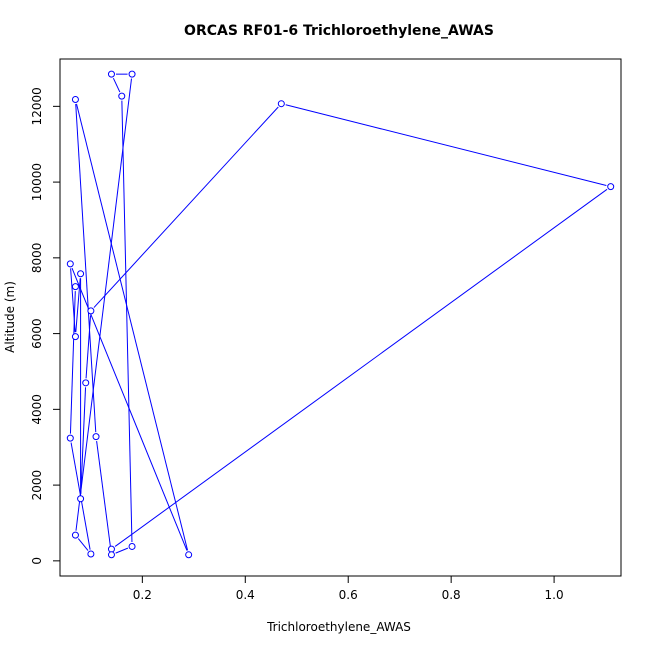 This screenshot has width=650, height=650. What do you see at coordinates (37, 182) in the screenshot?
I see `y-tick-label: 10000` at bounding box center [37, 182].